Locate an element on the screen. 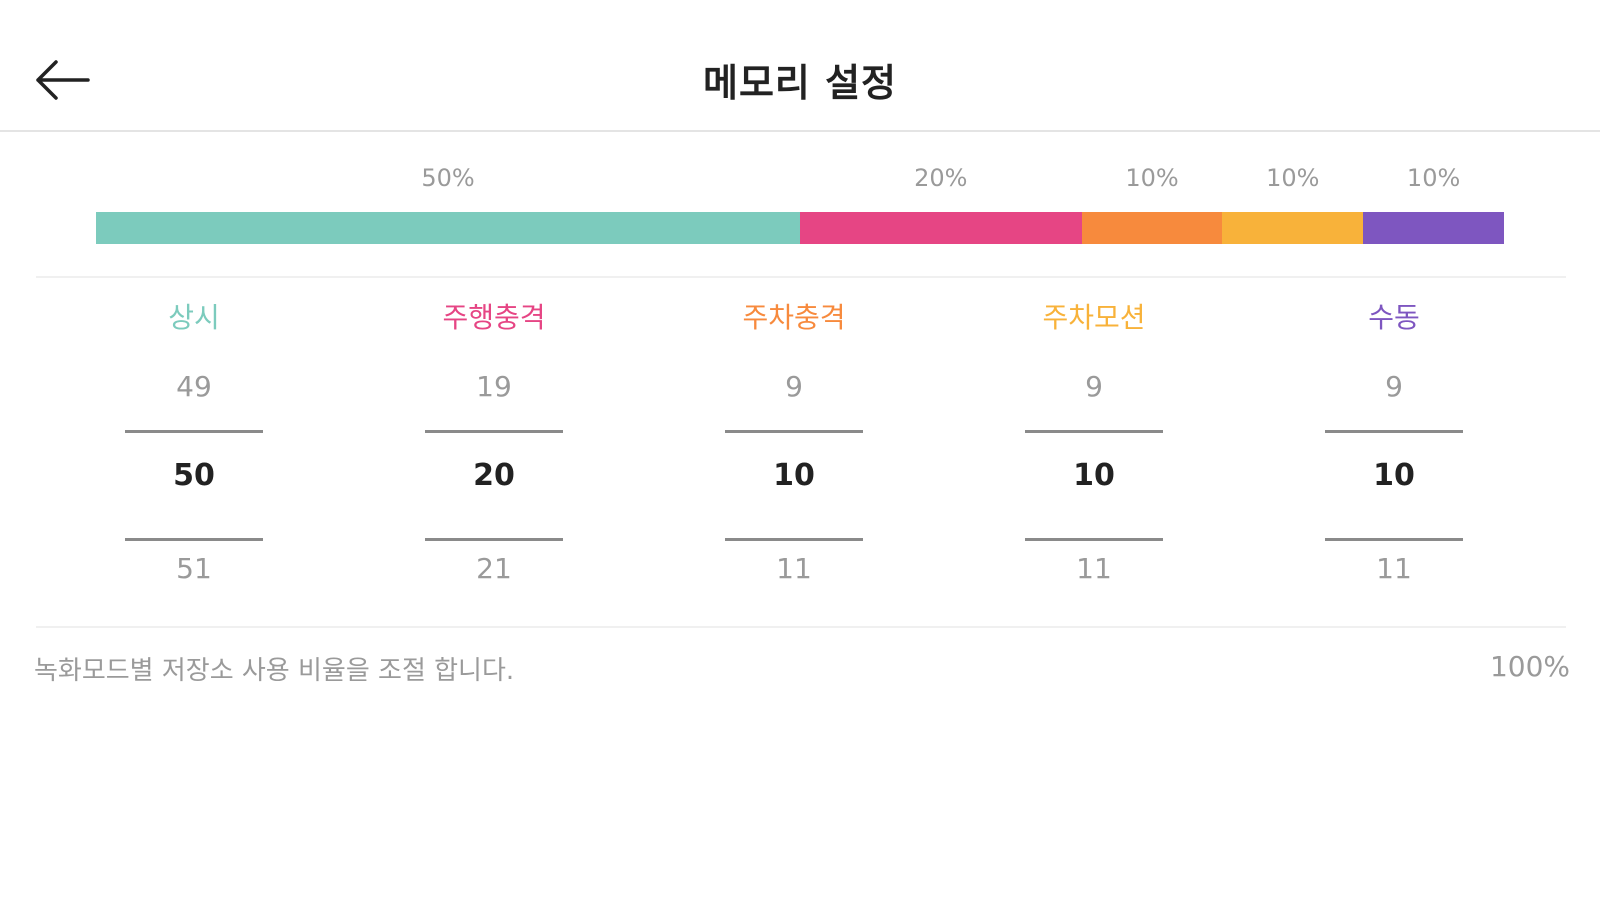 Image resolution: width=1600 pixels, height=900 pixels. picker-column-parking-motion: 주차모션 9 10 11 is located at coordinates (1094, 449).